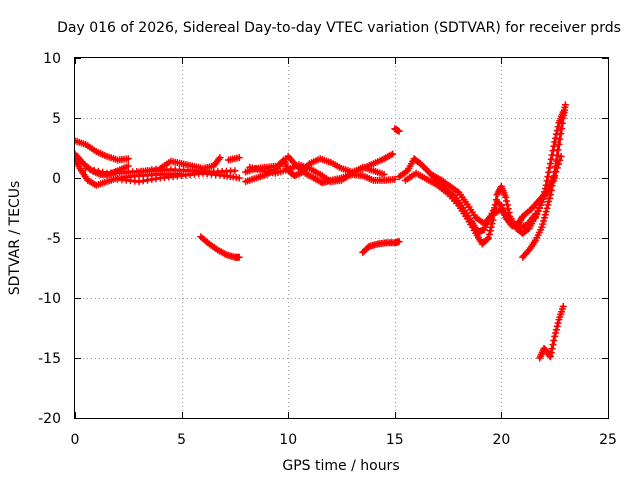  What do you see at coordinates (340, 466) in the screenshot?
I see `x-axis-label: GPS time / hours` at bounding box center [340, 466].